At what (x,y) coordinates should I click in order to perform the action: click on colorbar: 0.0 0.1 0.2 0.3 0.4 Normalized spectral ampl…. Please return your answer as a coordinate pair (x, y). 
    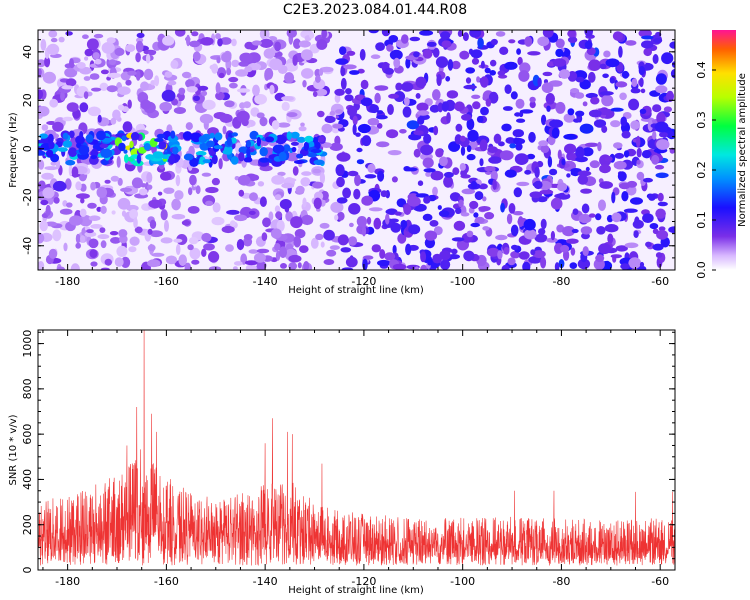
    Looking at the image, I should click on (721, 154).